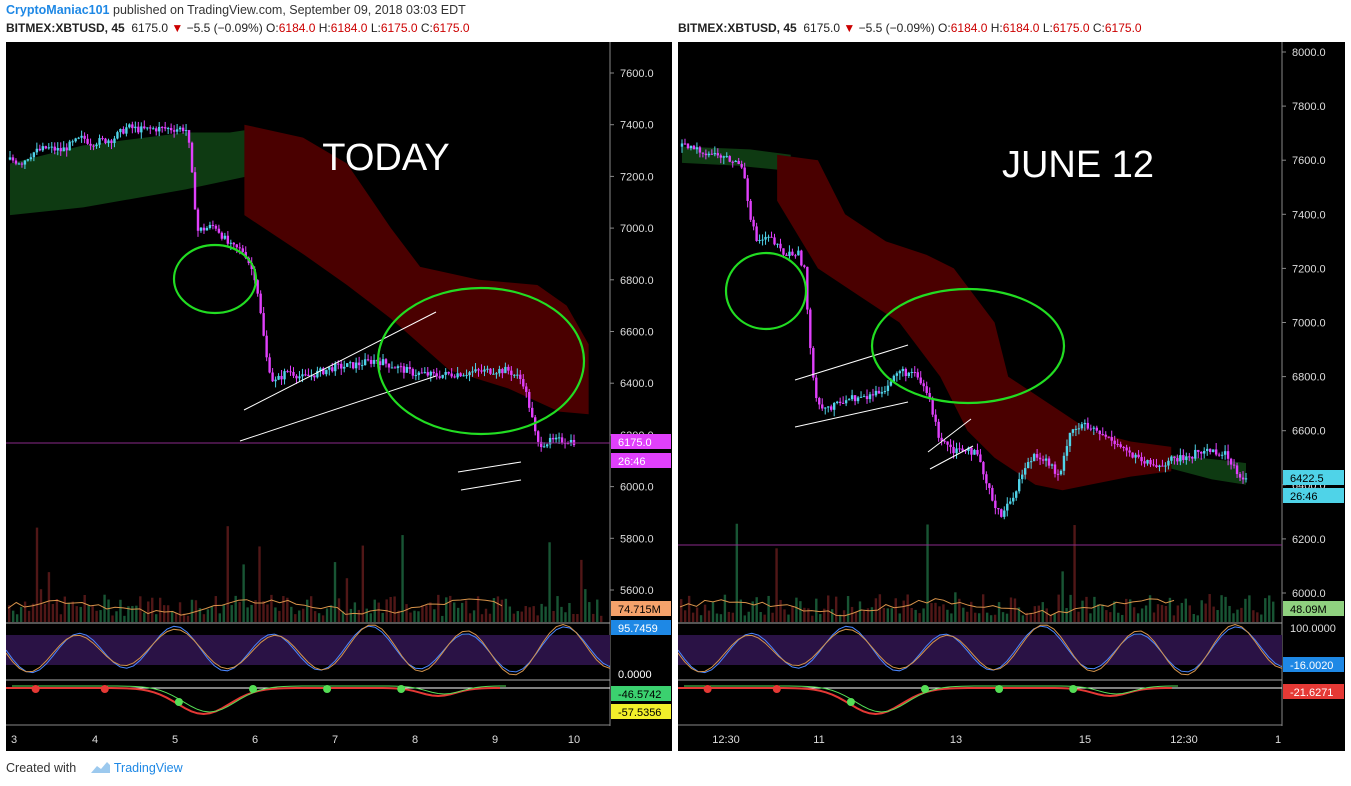 The image size is (1351, 786). Describe the element at coordinates (177, 28) in the screenshot. I see `down-arrow-icon: ▼` at that location.